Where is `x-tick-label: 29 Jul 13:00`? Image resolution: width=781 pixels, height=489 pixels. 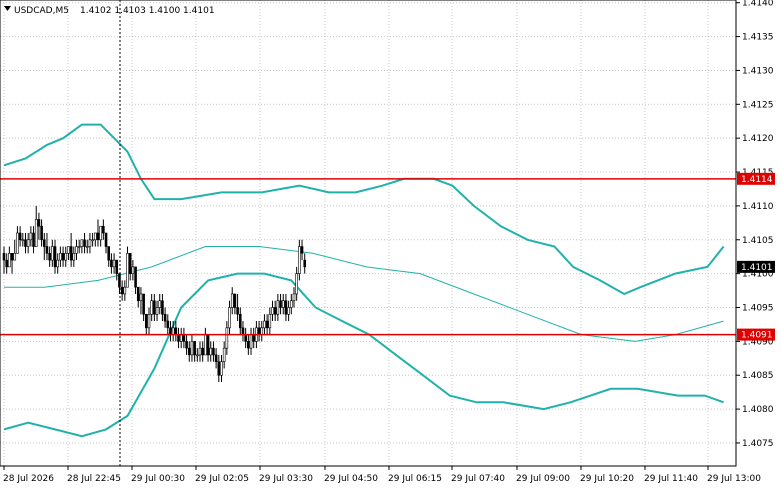 x-tick-label: 29 Jul 13:00 is located at coordinates (734, 479).